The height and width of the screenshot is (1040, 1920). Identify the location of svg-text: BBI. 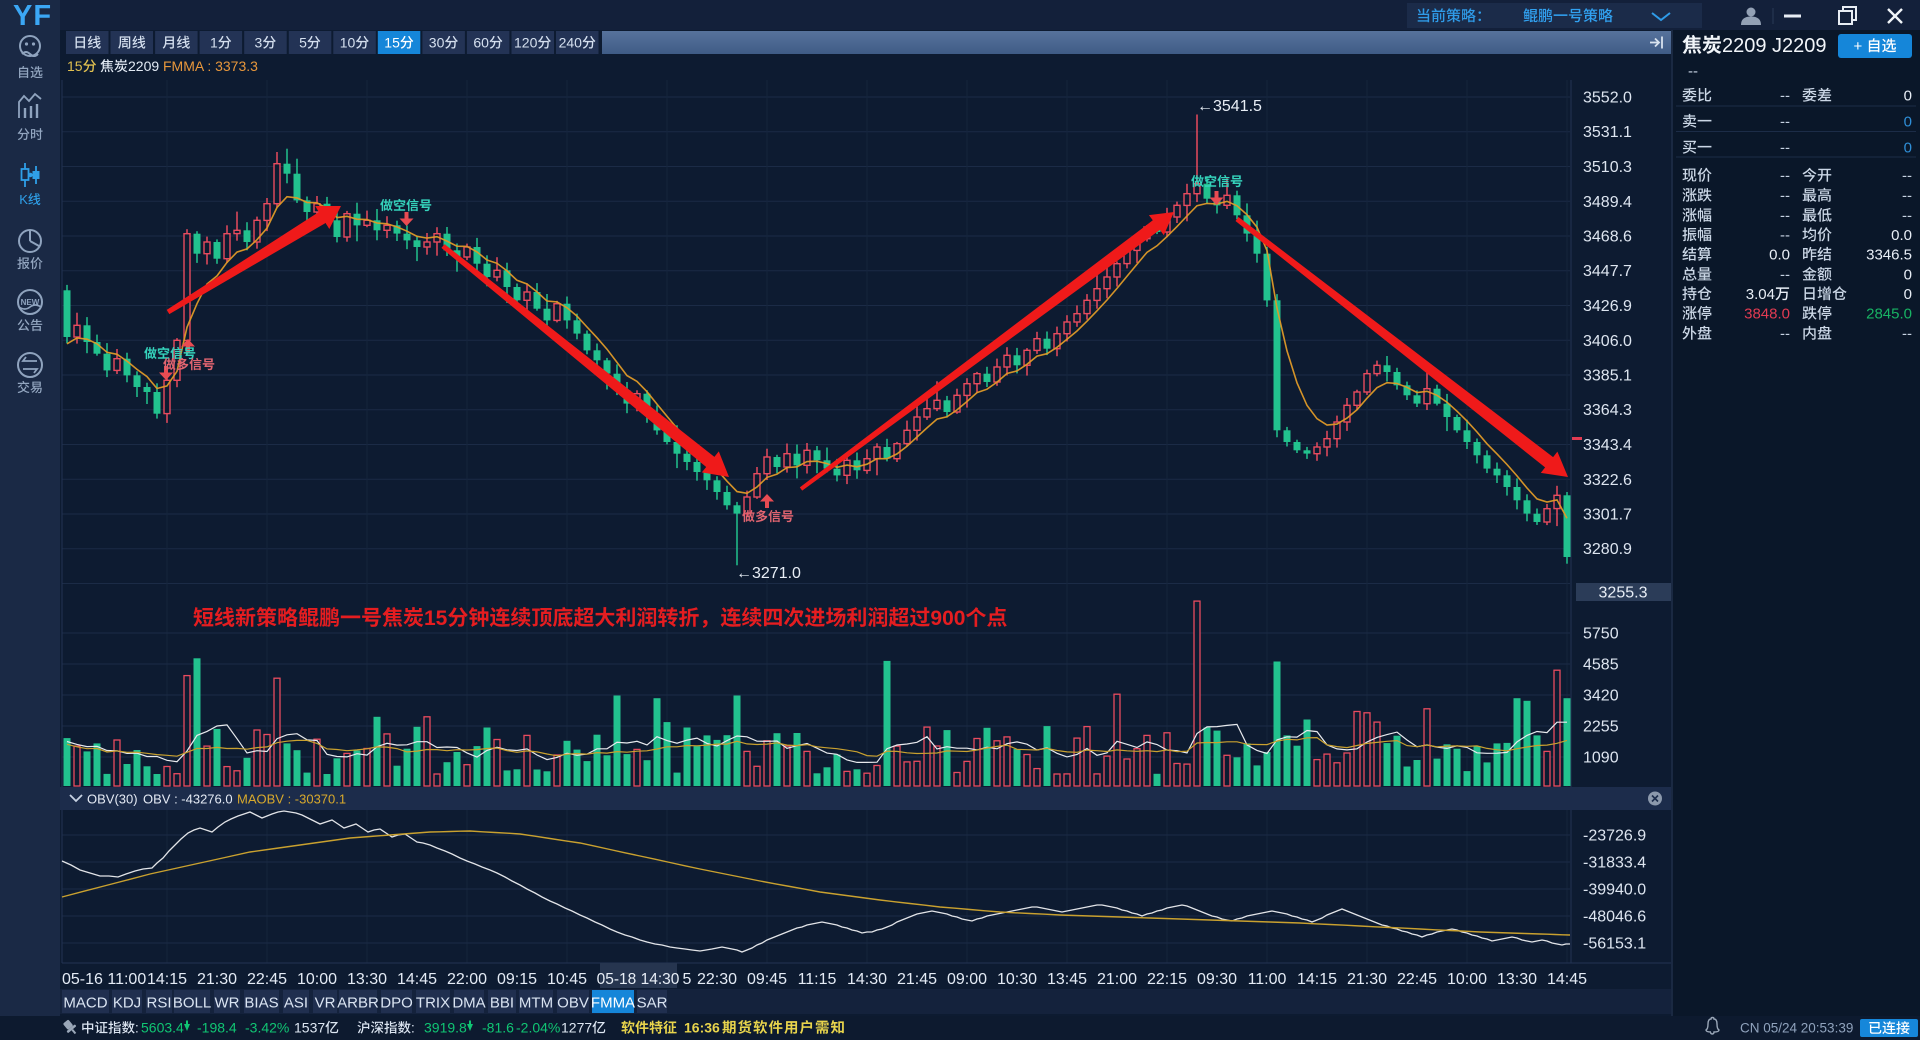
(502, 1003).